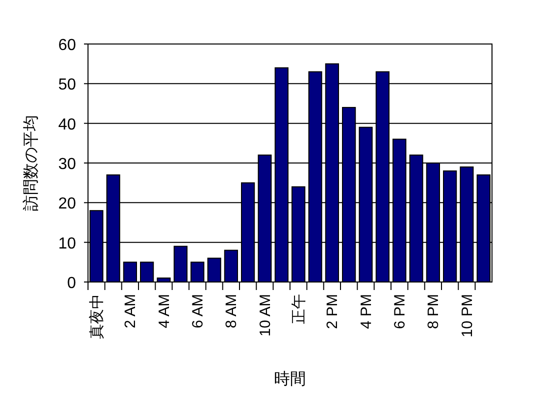 This screenshot has width=548, height=398. Describe the element at coordinates (67, 45) in the screenshot. I see `y-tick-label: 60` at that location.